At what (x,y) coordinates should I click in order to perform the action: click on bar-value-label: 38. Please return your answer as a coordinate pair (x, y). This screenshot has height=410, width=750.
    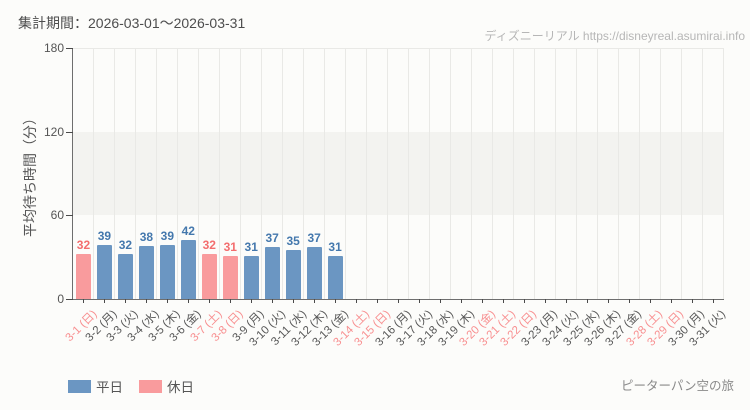
    Looking at the image, I should click on (146, 237).